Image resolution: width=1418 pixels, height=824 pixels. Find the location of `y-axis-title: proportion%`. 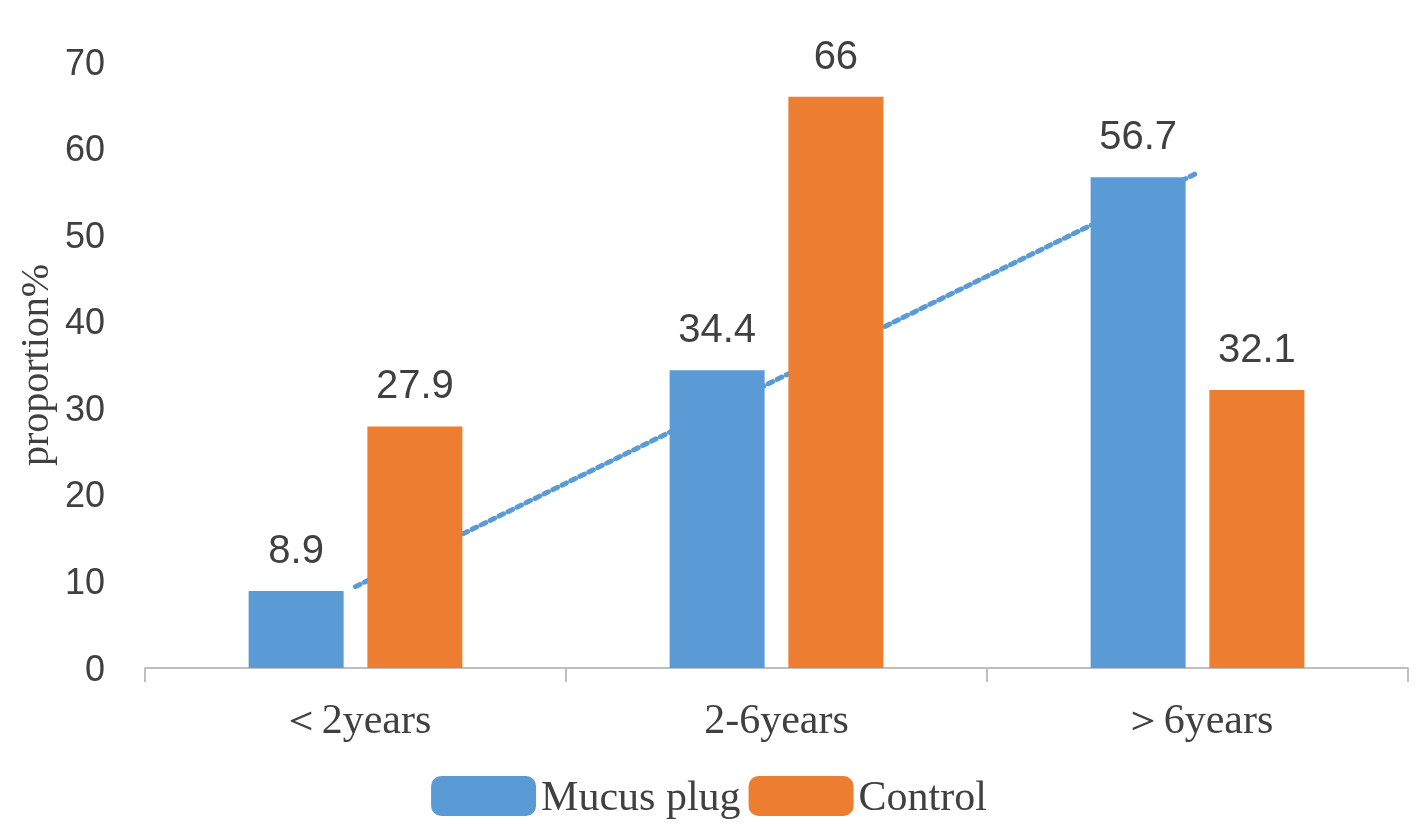

y-axis-title: proportion% is located at coordinates (34, 365).